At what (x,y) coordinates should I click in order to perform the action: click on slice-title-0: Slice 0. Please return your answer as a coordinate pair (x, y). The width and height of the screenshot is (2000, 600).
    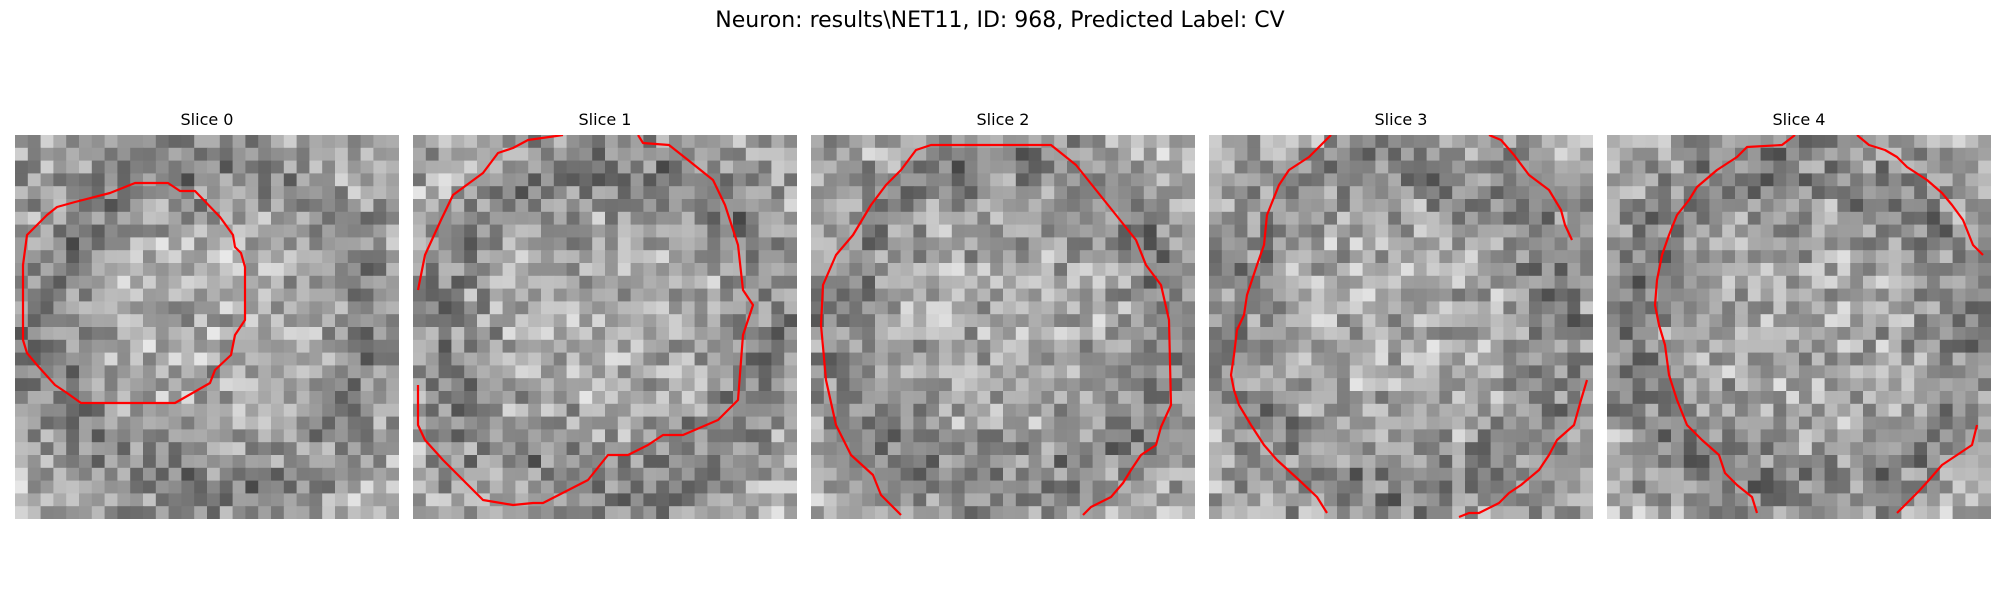
    Looking at the image, I should click on (207, 119).